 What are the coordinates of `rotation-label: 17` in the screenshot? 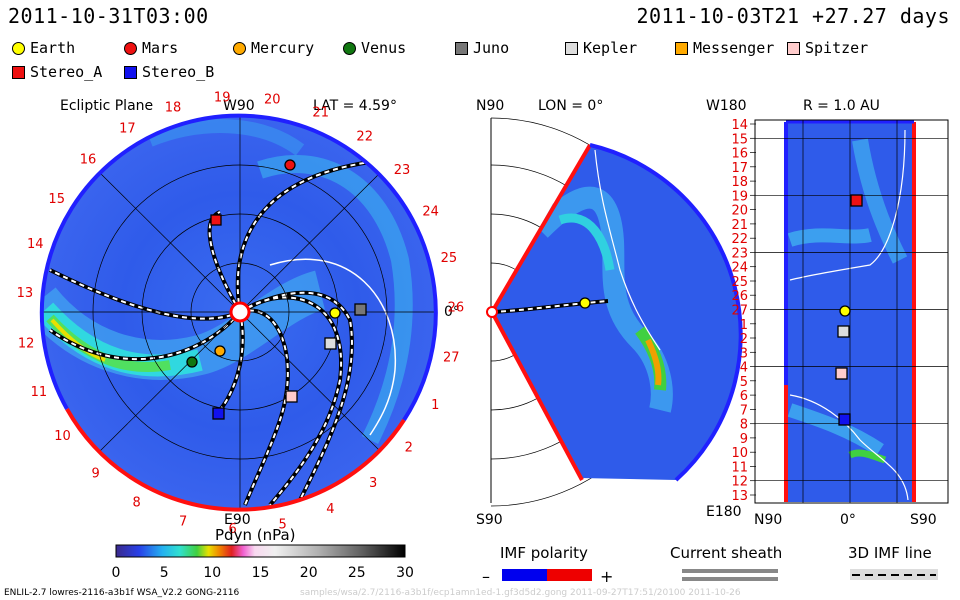 It's located at (127, 129).